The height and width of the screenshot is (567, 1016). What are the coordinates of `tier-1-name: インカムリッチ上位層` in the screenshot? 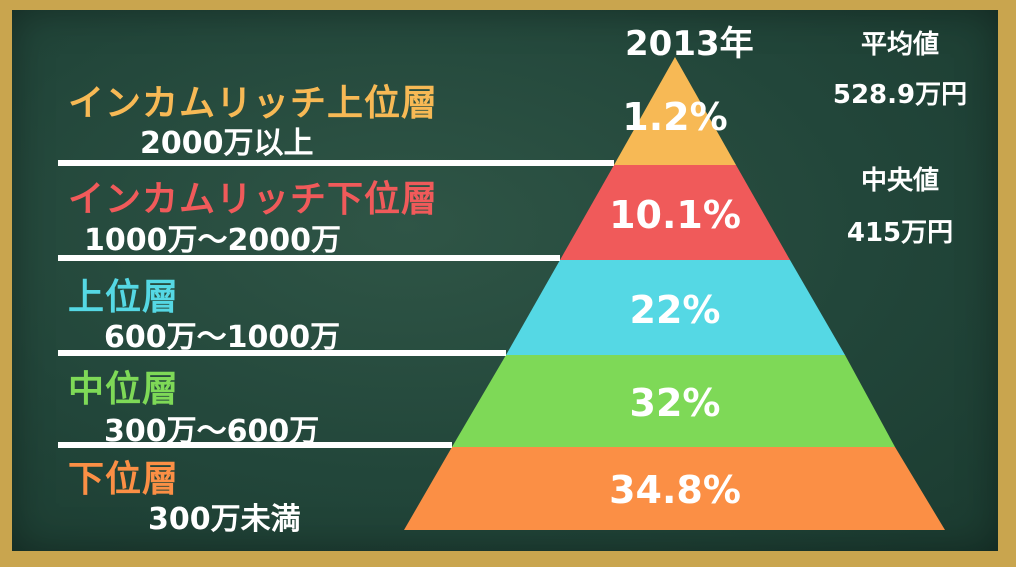 It's located at (253, 103).